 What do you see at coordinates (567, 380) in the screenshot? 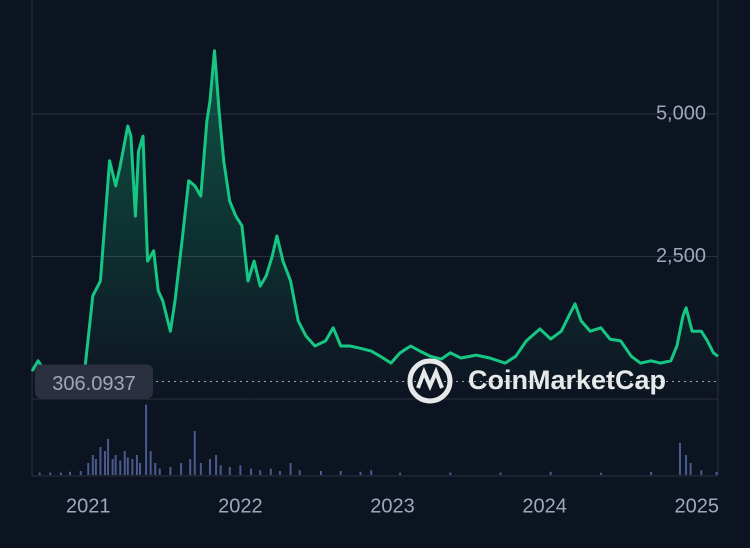
I see `watermark-text: CoinMarketCap` at bounding box center [567, 380].